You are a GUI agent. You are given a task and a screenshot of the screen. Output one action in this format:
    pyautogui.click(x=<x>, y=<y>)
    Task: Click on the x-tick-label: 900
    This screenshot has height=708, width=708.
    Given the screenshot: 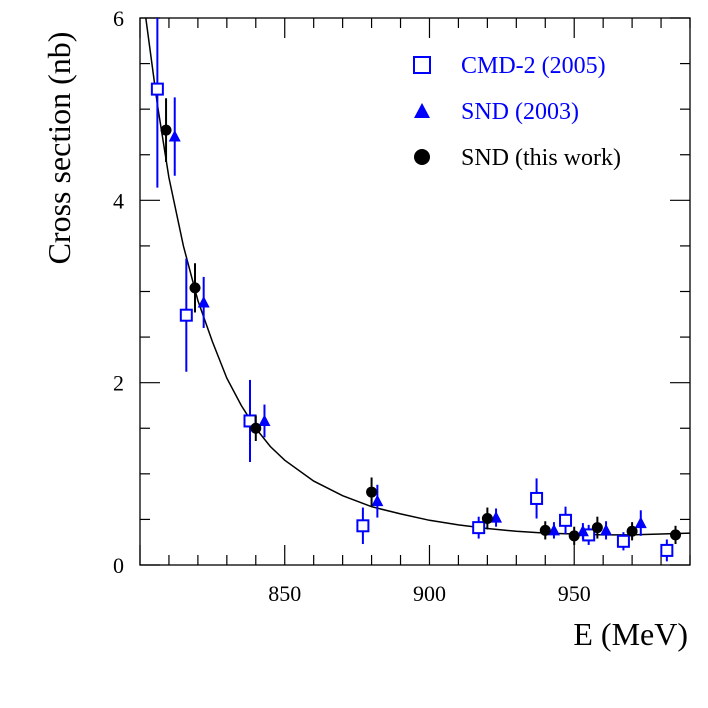 What is the action you would take?
    pyautogui.click(x=429, y=593)
    